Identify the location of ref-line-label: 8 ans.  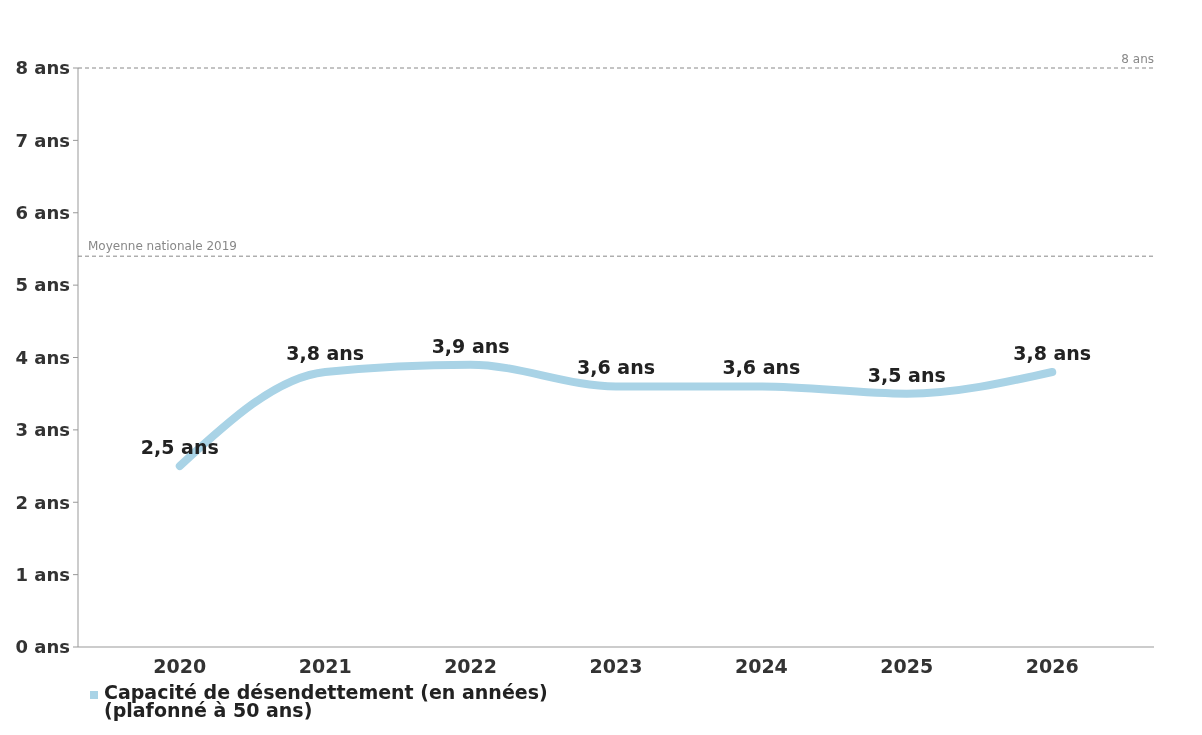
(1137, 59).